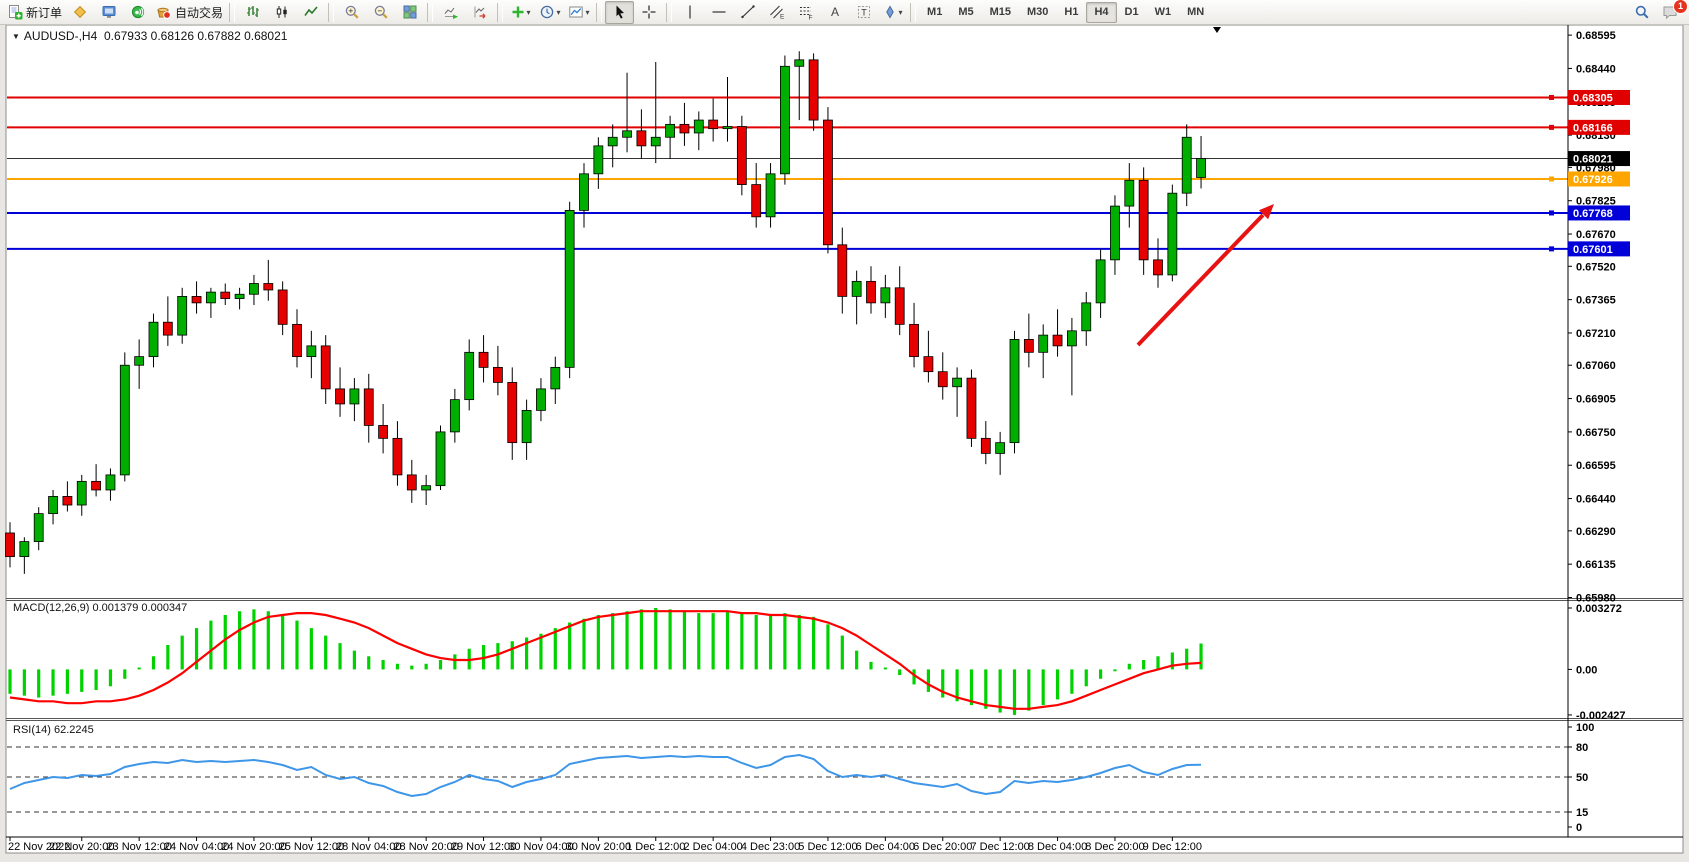  I want to click on svg-text: -0.002427, so click(1601, 716).